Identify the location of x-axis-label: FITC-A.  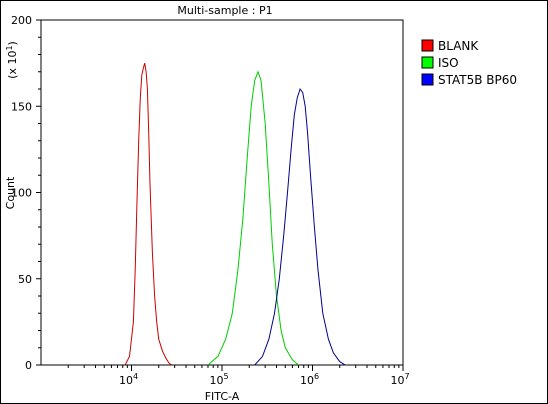
(222, 396).